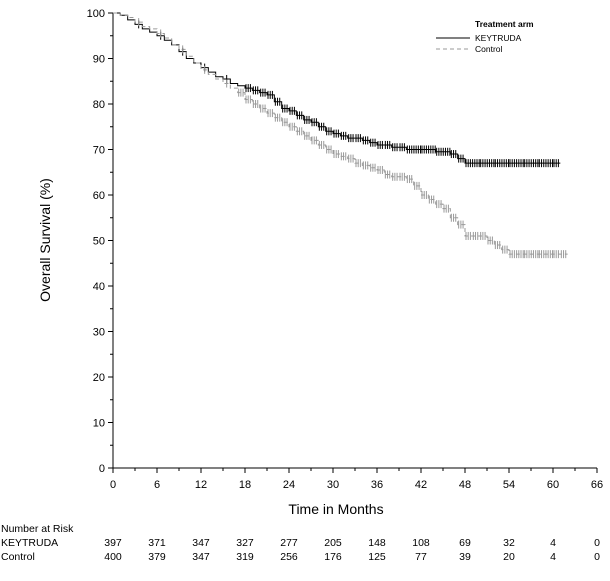  Describe the element at coordinates (113, 485) in the screenshot. I see `x-tick-label: 0` at that location.